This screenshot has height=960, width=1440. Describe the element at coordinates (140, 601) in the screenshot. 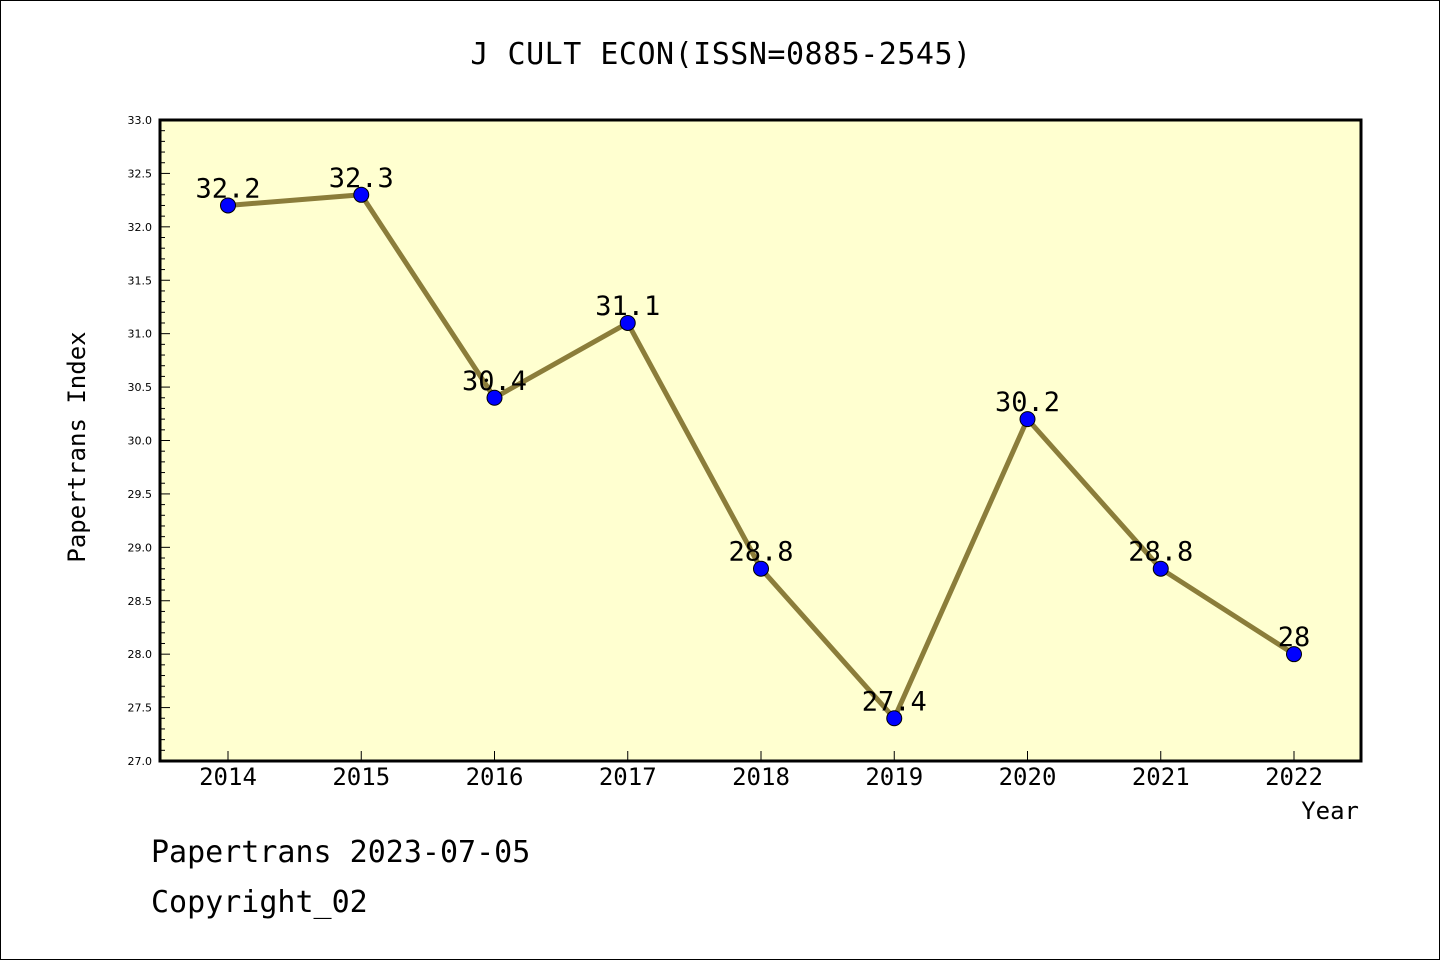

I see `y-tick-label: 28.5` at that location.